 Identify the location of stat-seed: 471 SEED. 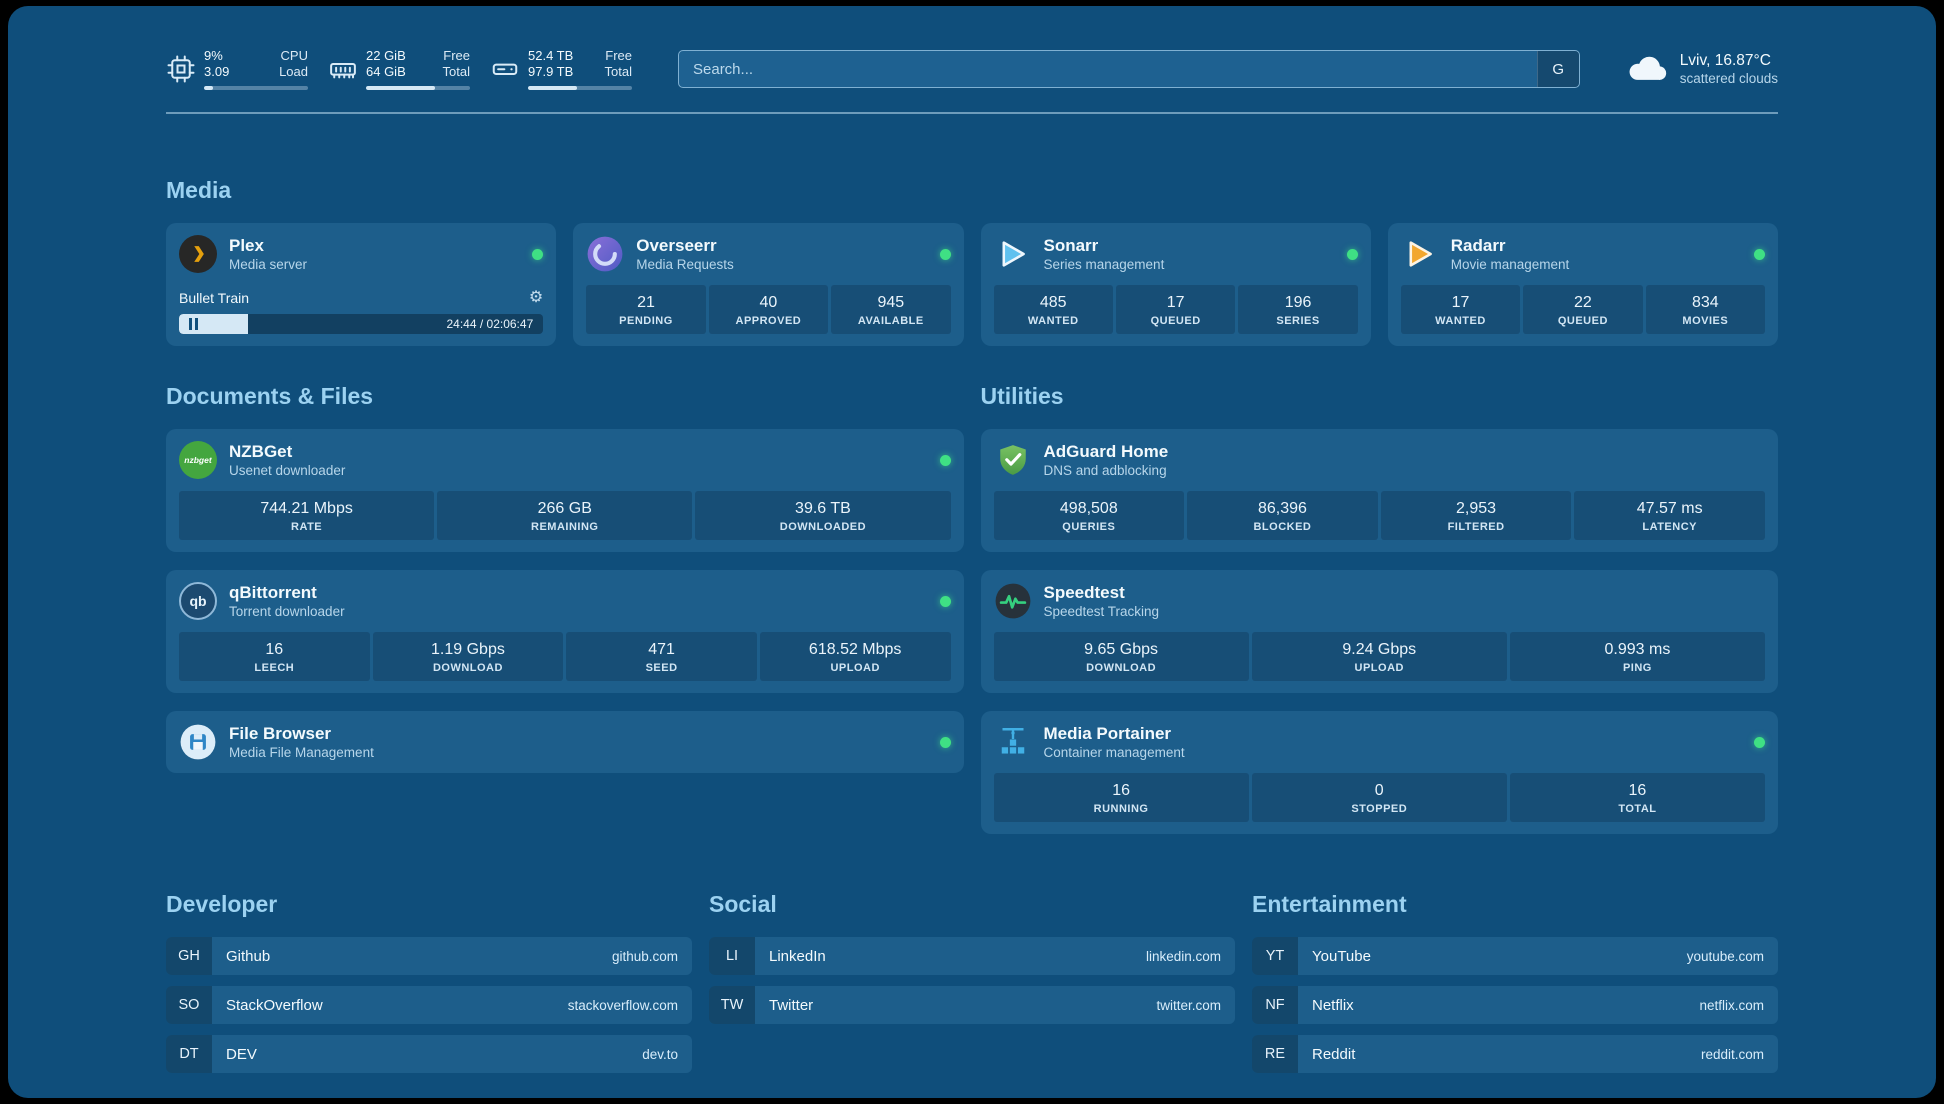
(661, 656).